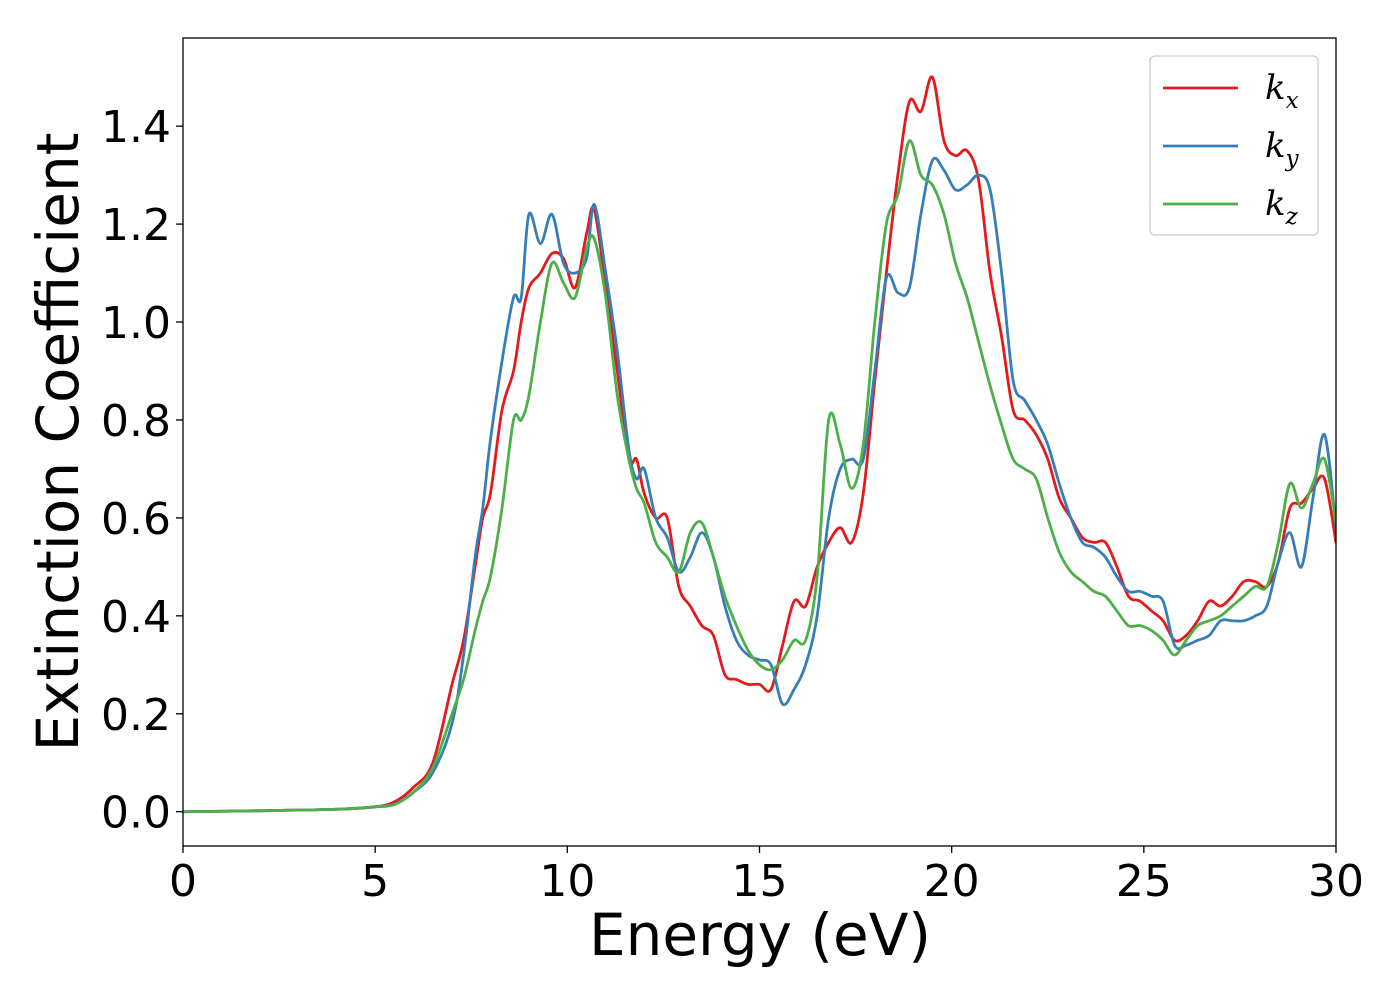 This screenshot has height=1000, width=1400. Describe the element at coordinates (567, 881) in the screenshot. I see `x-tick-label: 10` at that location.